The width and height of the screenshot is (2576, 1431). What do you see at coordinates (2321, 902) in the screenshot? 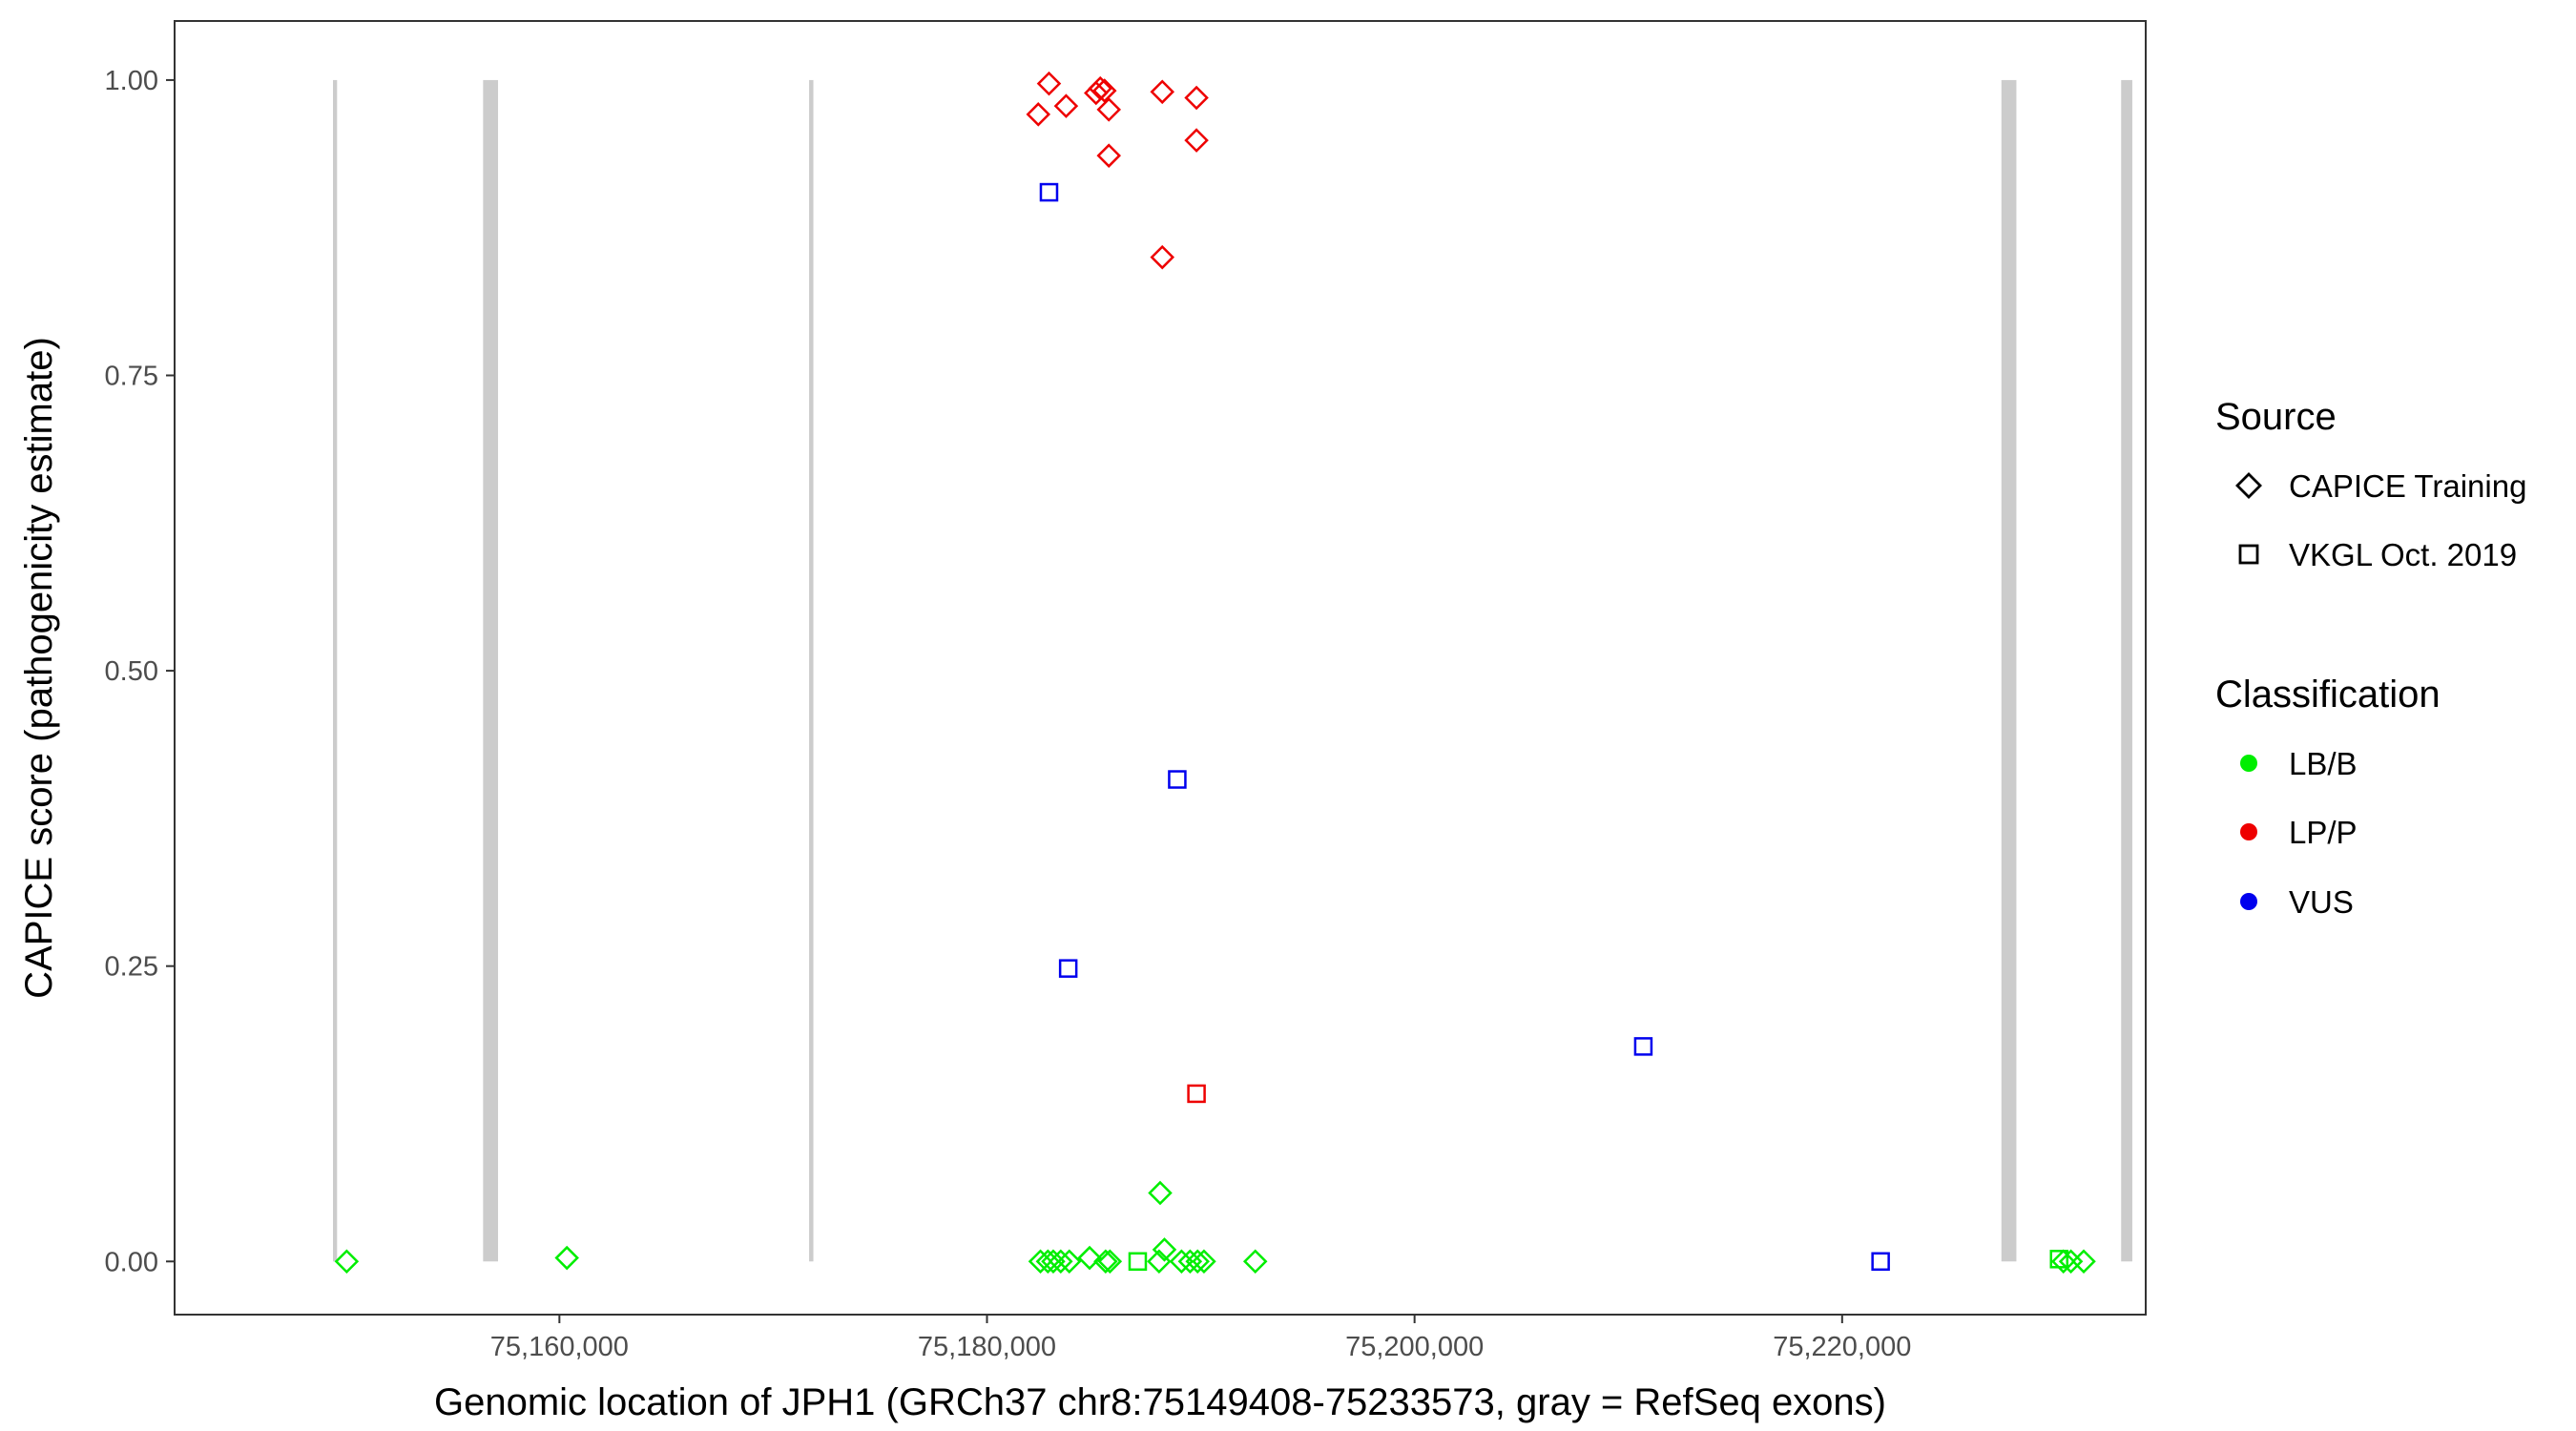
I see `legend-class-label-vus: VUS` at bounding box center [2321, 902].